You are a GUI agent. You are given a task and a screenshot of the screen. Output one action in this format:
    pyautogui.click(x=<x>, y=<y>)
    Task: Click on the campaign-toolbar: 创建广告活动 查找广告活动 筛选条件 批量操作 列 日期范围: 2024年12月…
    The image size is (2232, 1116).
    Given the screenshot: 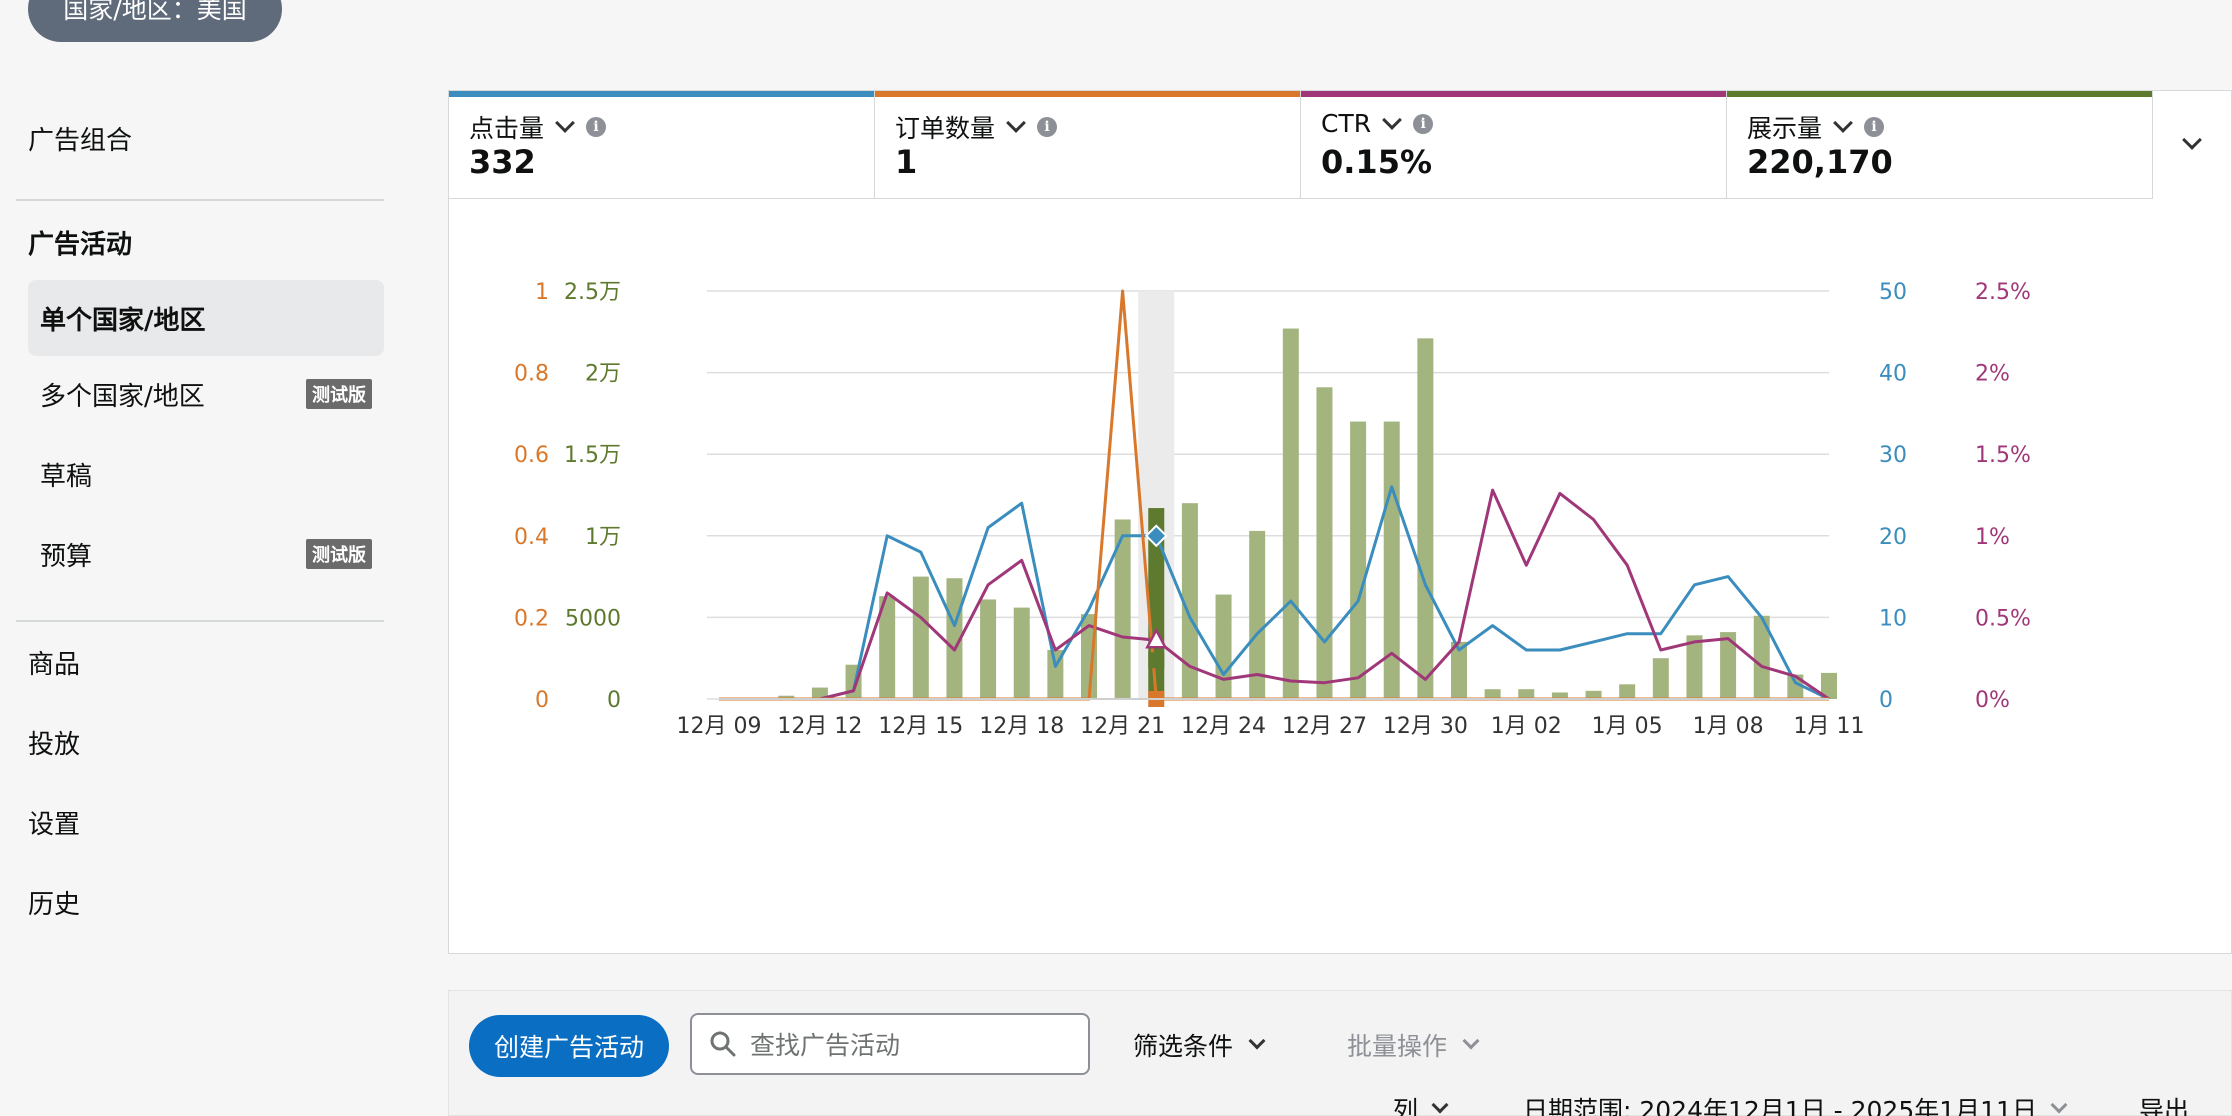 What is the action you would take?
    pyautogui.click(x=1340, y=1053)
    